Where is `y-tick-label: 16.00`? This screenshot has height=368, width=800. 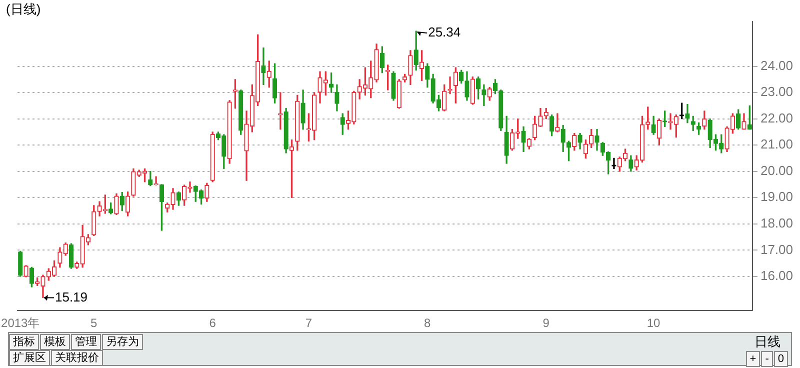
y-tick-label: 16.00 is located at coordinates (777, 276).